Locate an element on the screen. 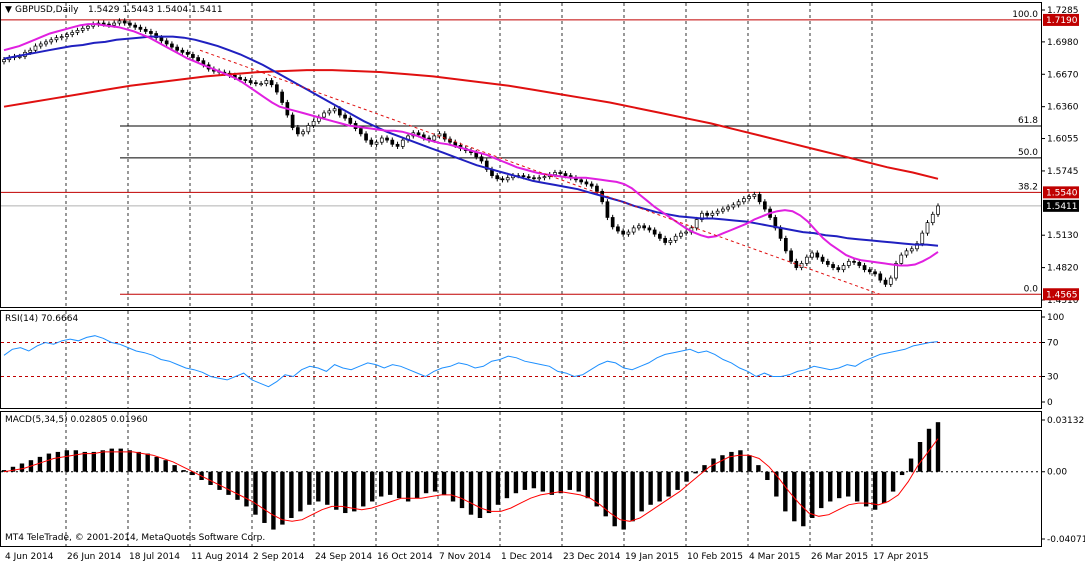 This screenshot has width=1085, height=564. rsi-title: RSI(14) 70.6664 is located at coordinates (41, 319).